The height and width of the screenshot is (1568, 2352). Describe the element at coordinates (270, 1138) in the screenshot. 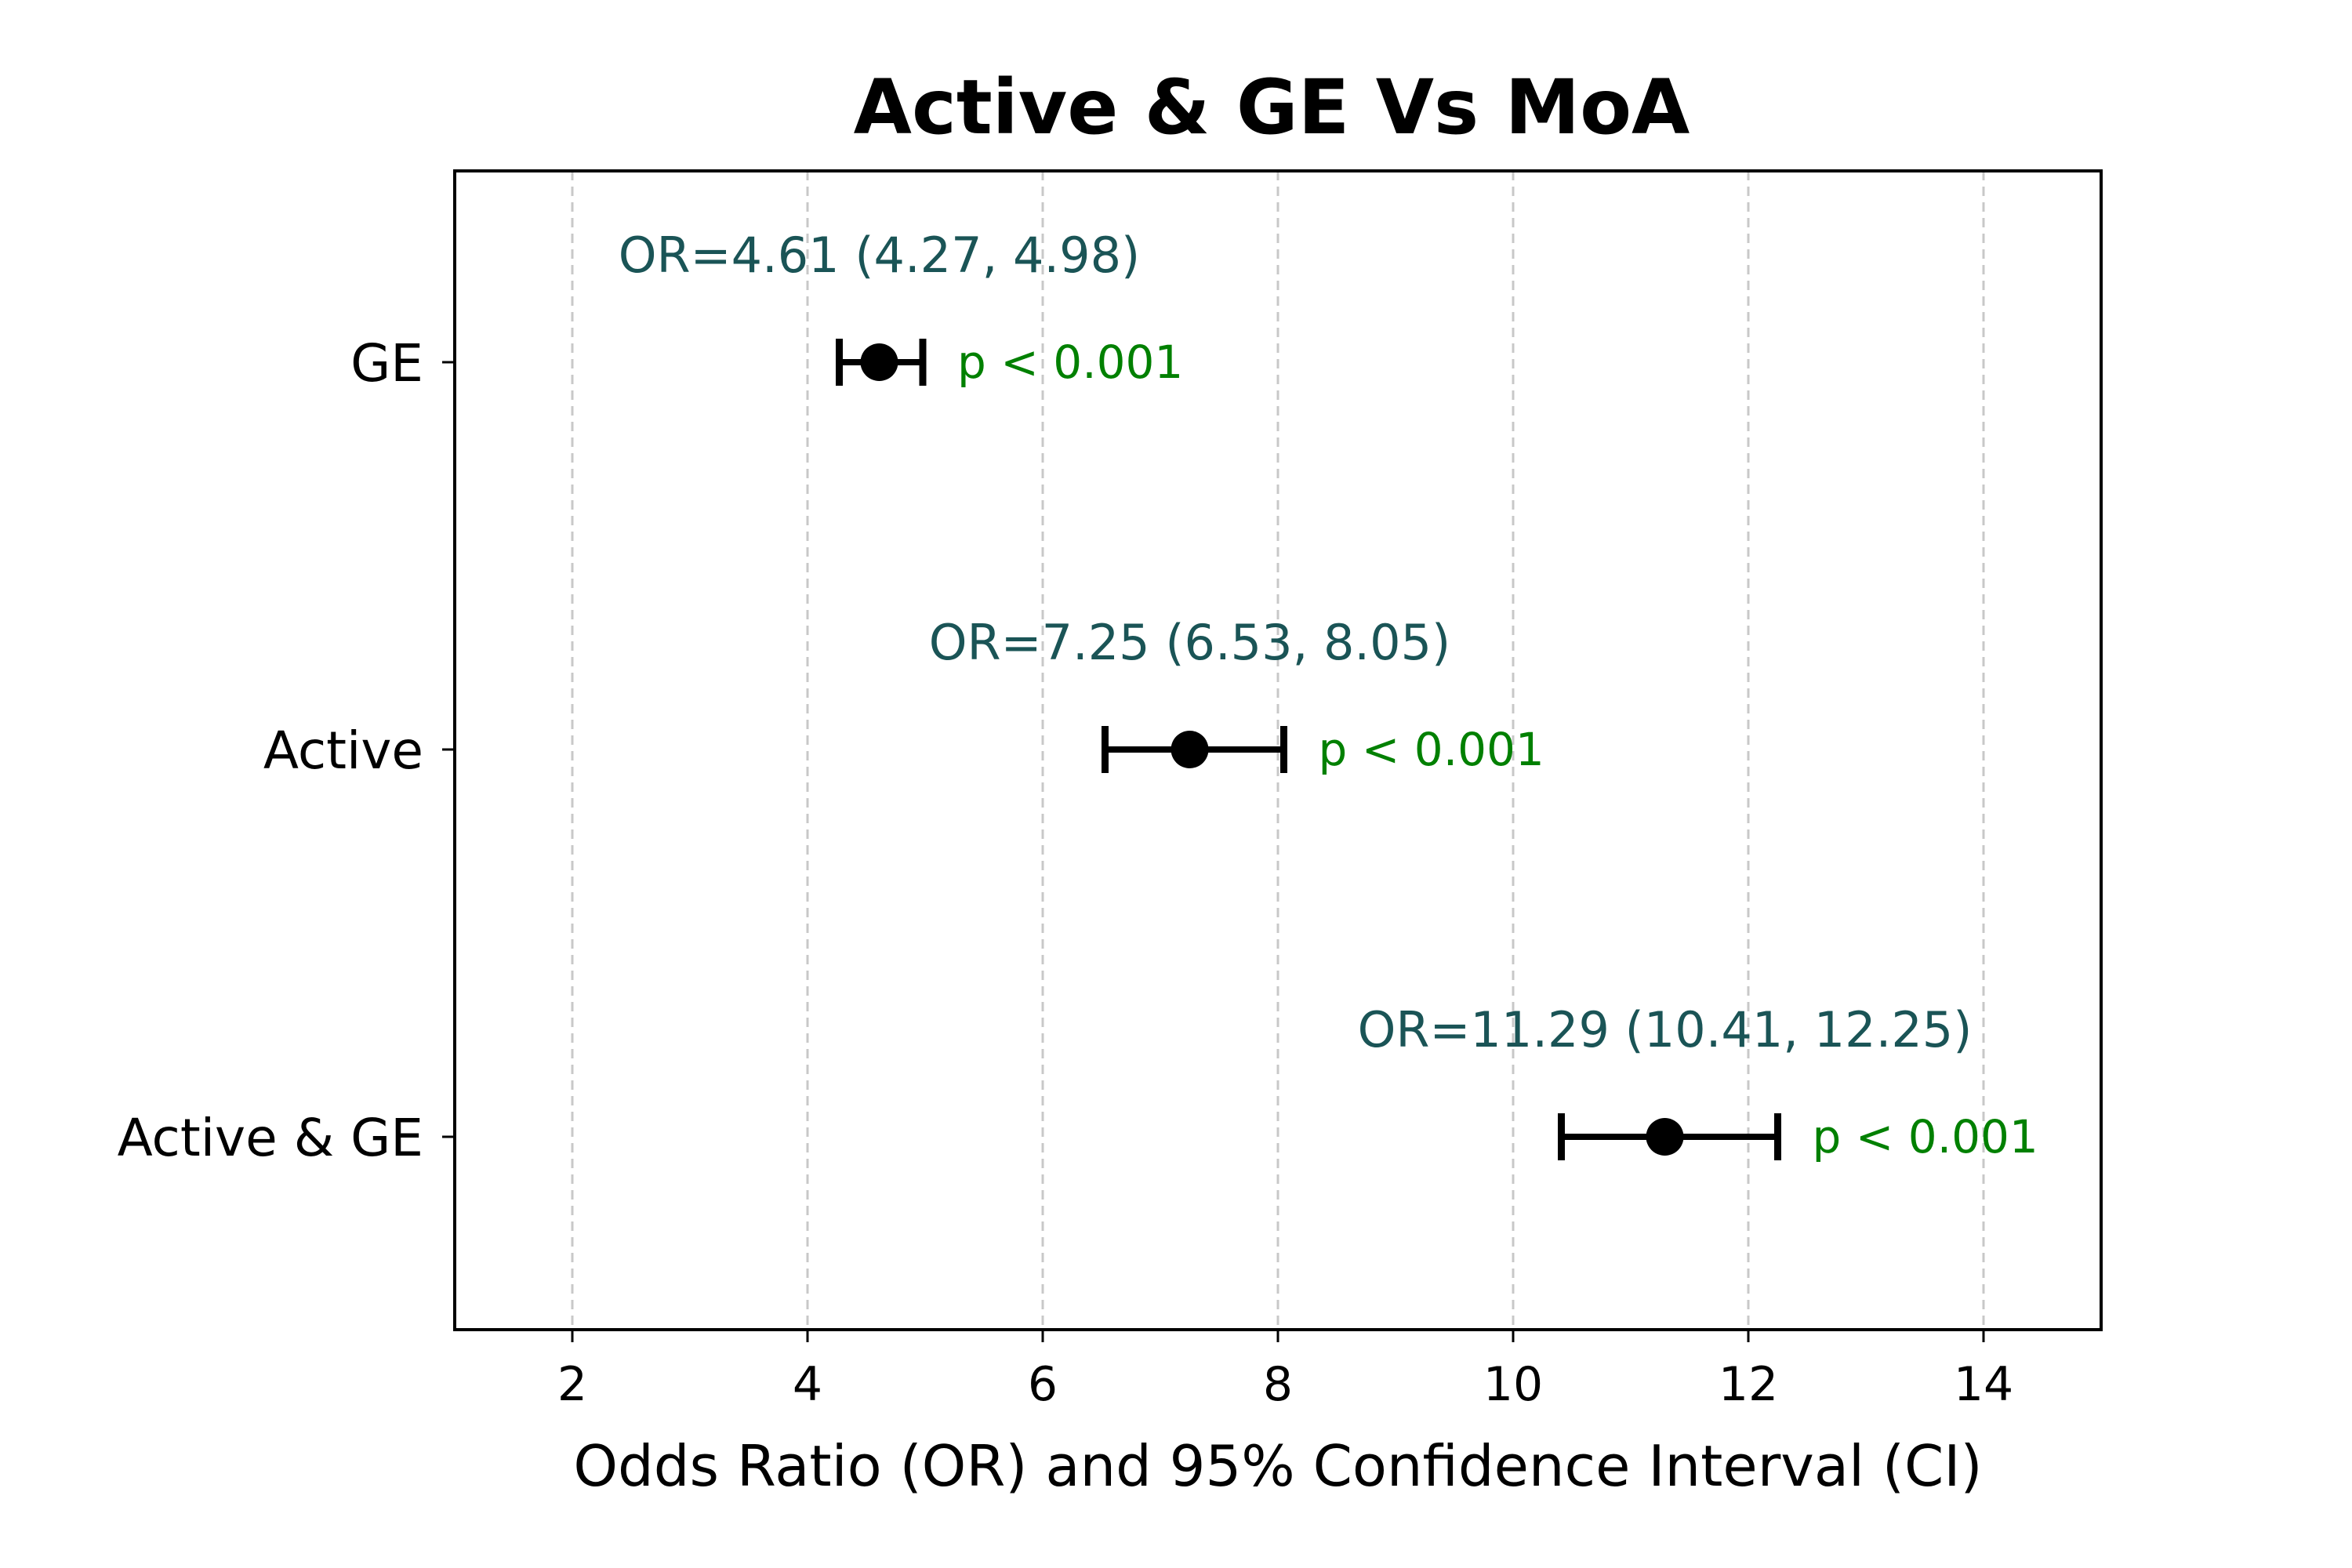

I see `y-tick-label: Active & GE` at that location.